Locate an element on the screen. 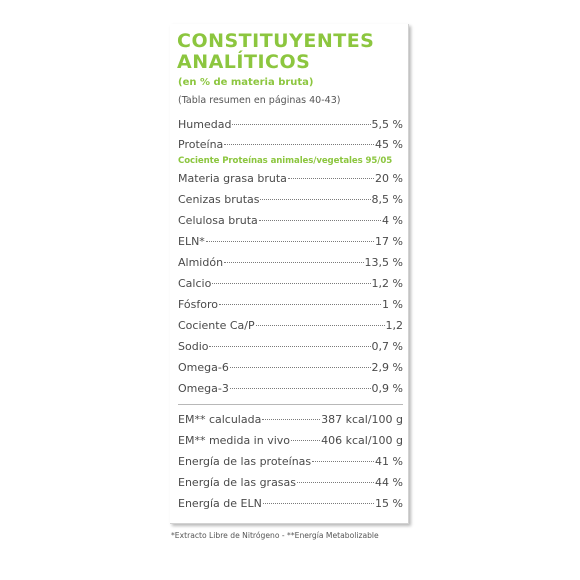  constituents-group-1: Humedad 5,5 % Proteína 45 % is located at coordinates (290, 135).